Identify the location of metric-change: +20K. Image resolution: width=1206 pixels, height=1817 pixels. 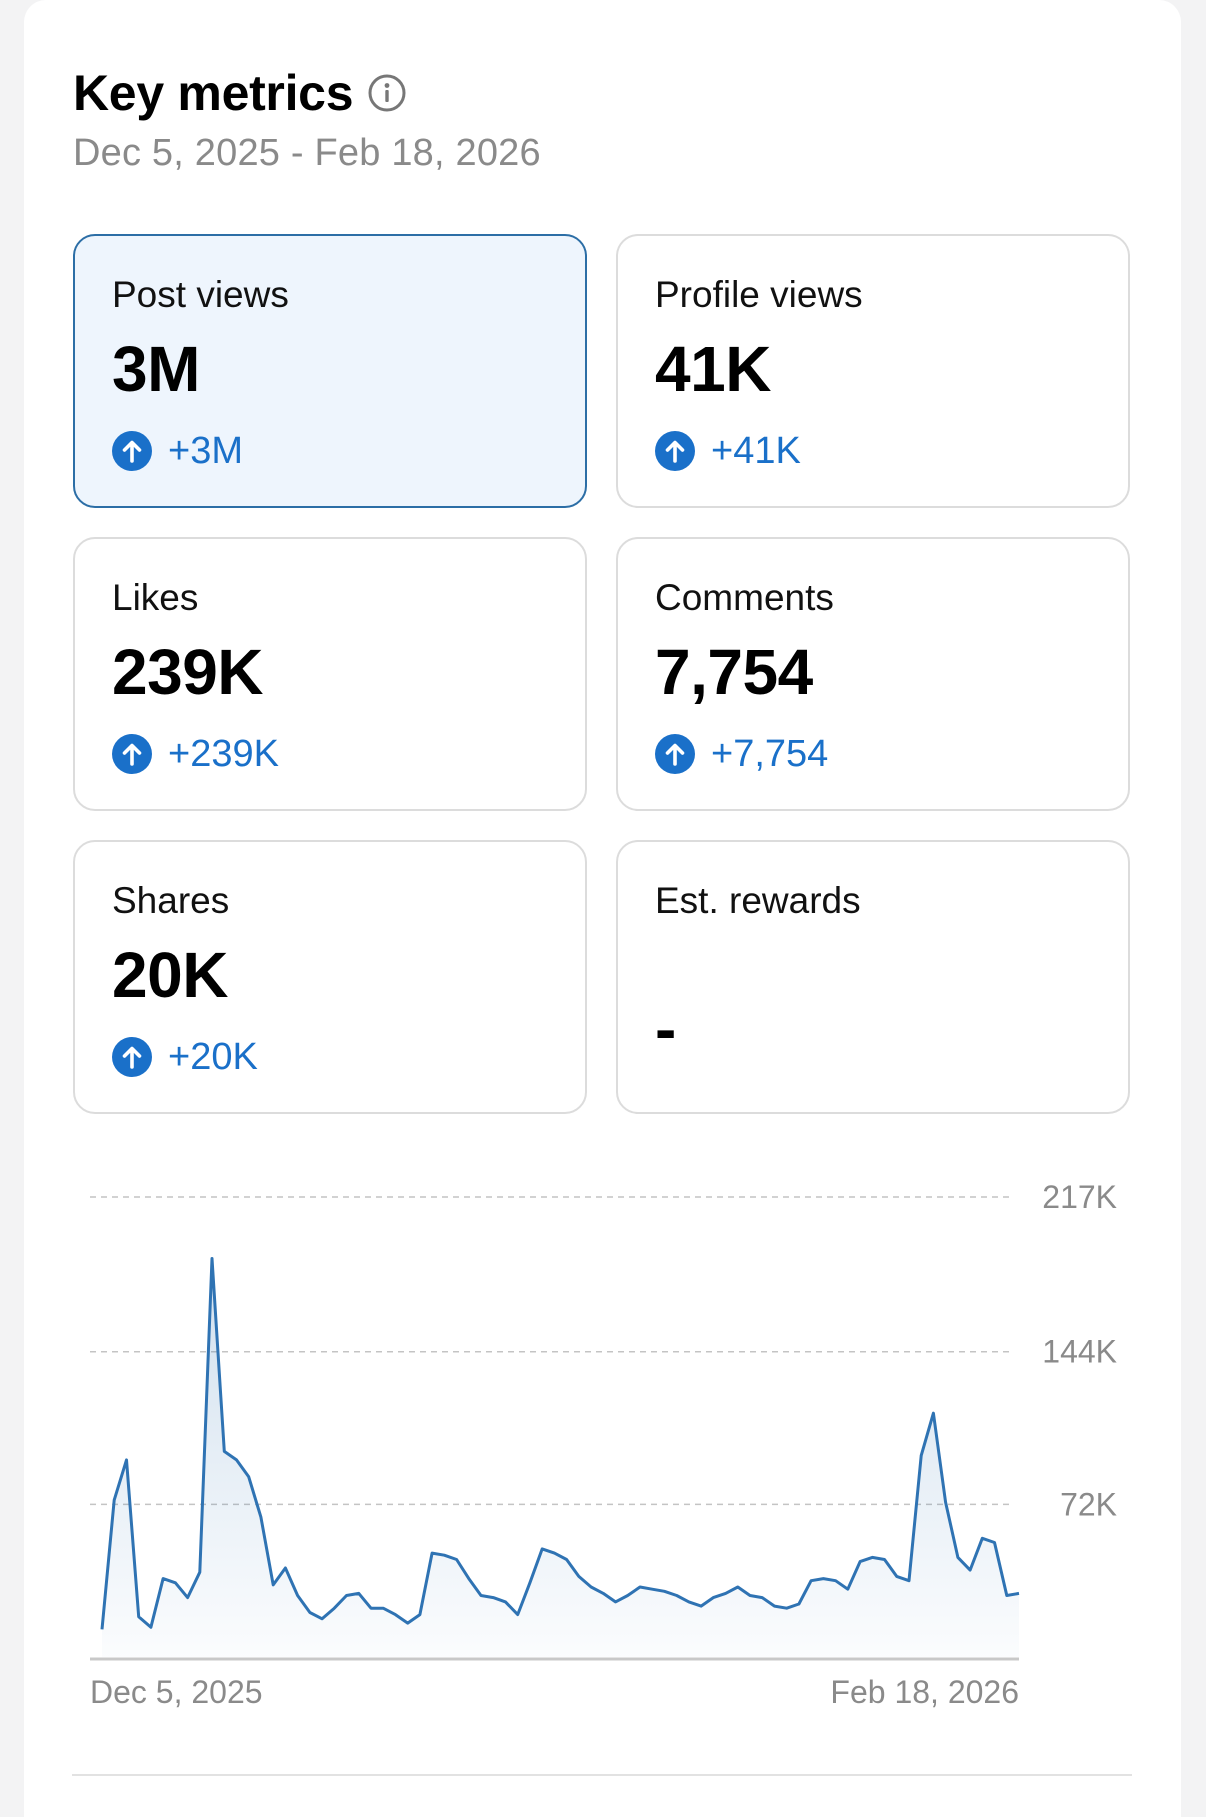
(185, 1057).